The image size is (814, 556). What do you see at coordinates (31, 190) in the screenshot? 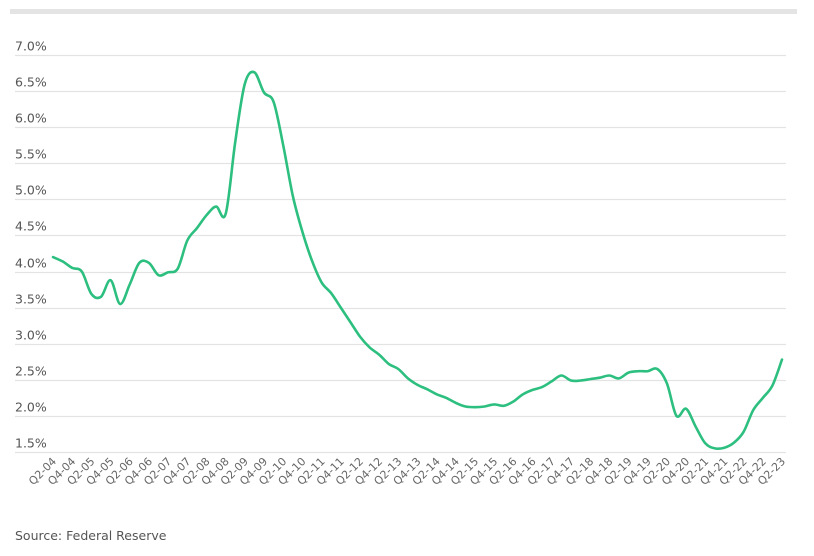
I see `y-tick-label: 5.0%` at bounding box center [31, 190].